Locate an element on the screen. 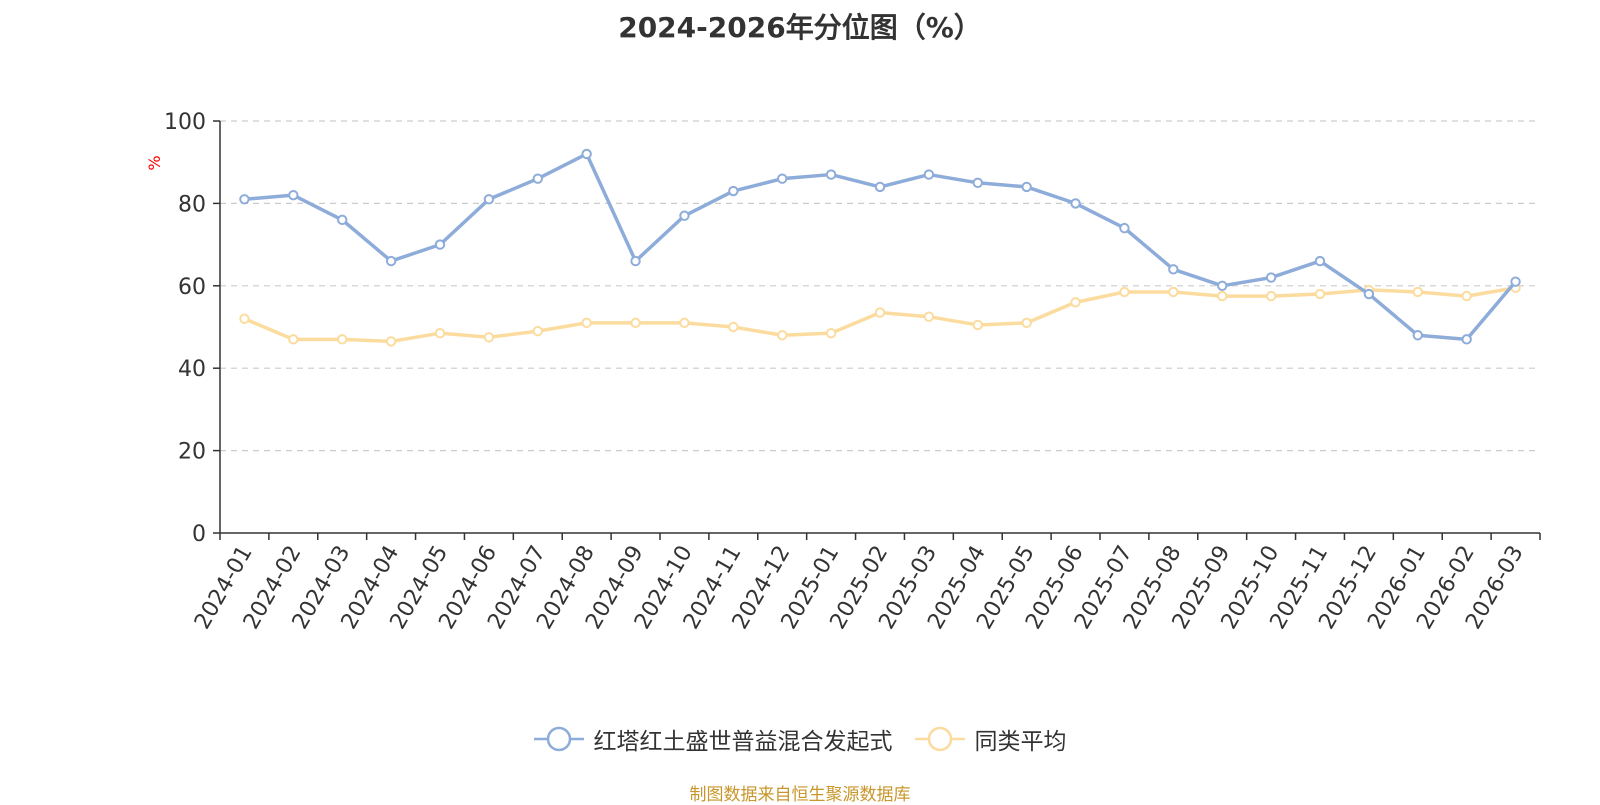  legend-label: 同类平均 is located at coordinates (1020, 742).